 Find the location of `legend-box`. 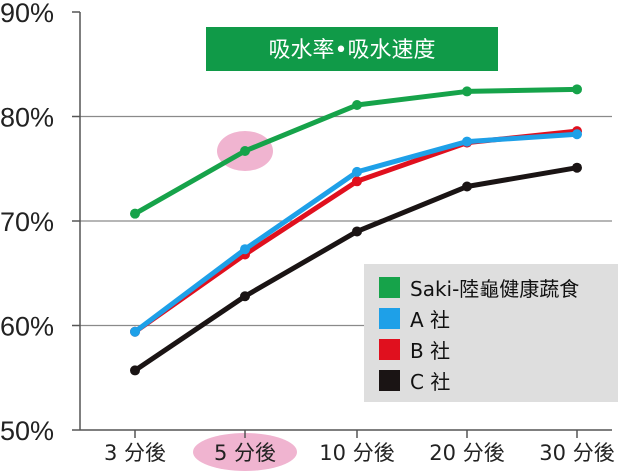

legend-box is located at coordinates (491, 333).